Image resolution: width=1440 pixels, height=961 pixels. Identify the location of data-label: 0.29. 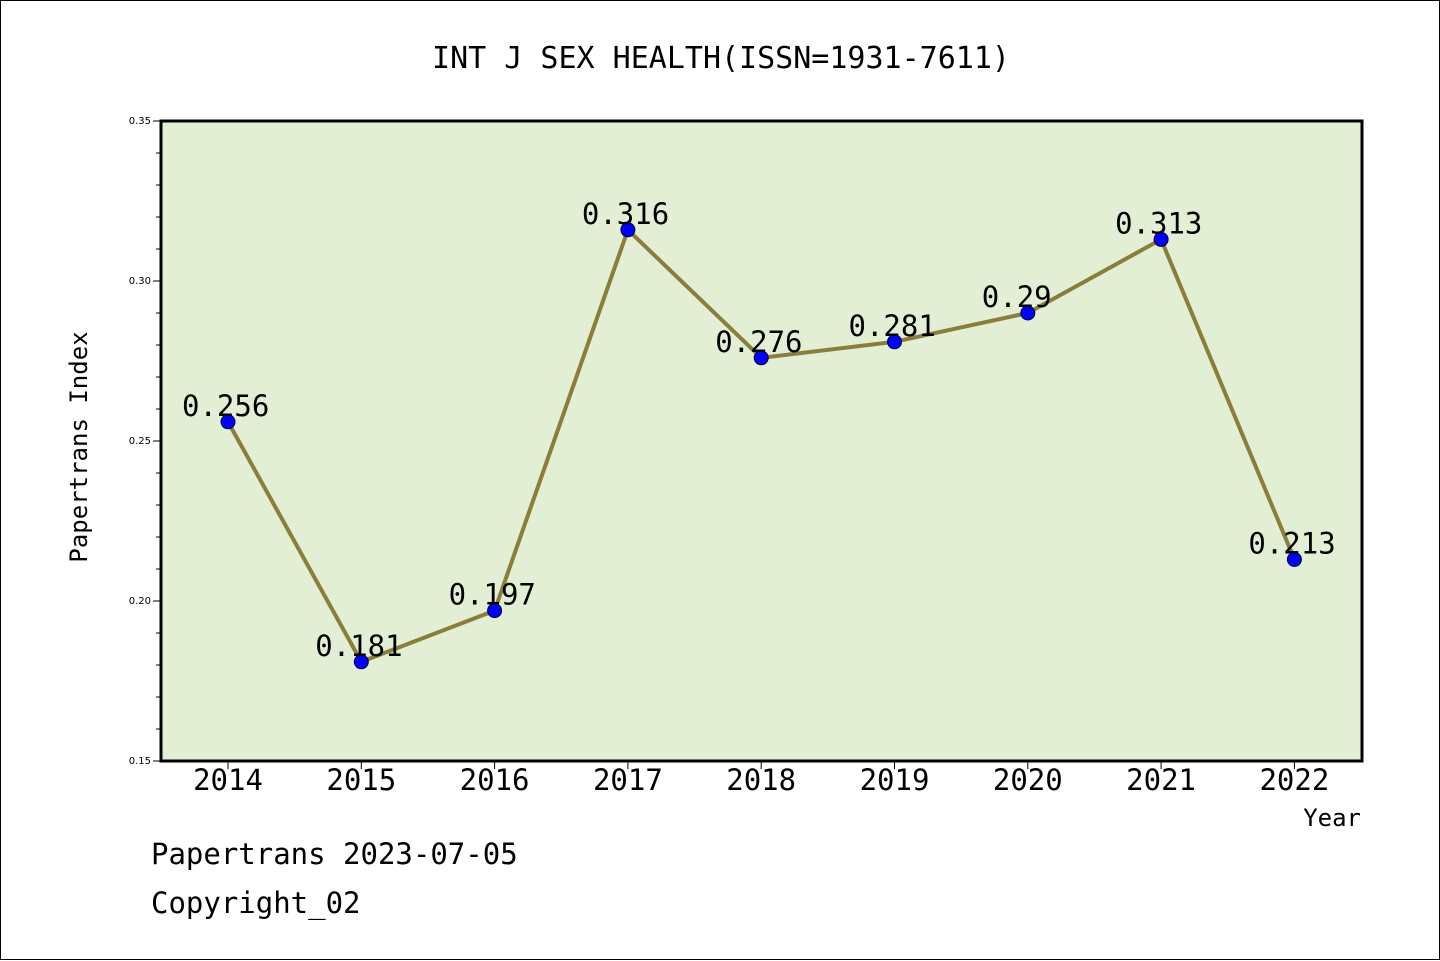
(1017, 297).